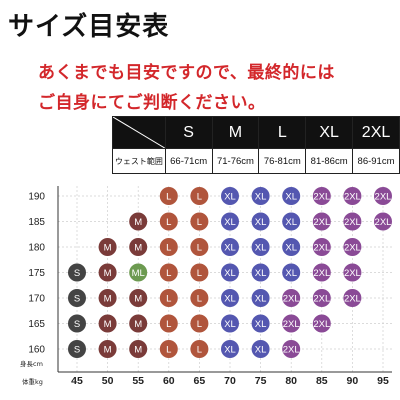  I want to click on y-tick-label: 185, so click(36, 222).